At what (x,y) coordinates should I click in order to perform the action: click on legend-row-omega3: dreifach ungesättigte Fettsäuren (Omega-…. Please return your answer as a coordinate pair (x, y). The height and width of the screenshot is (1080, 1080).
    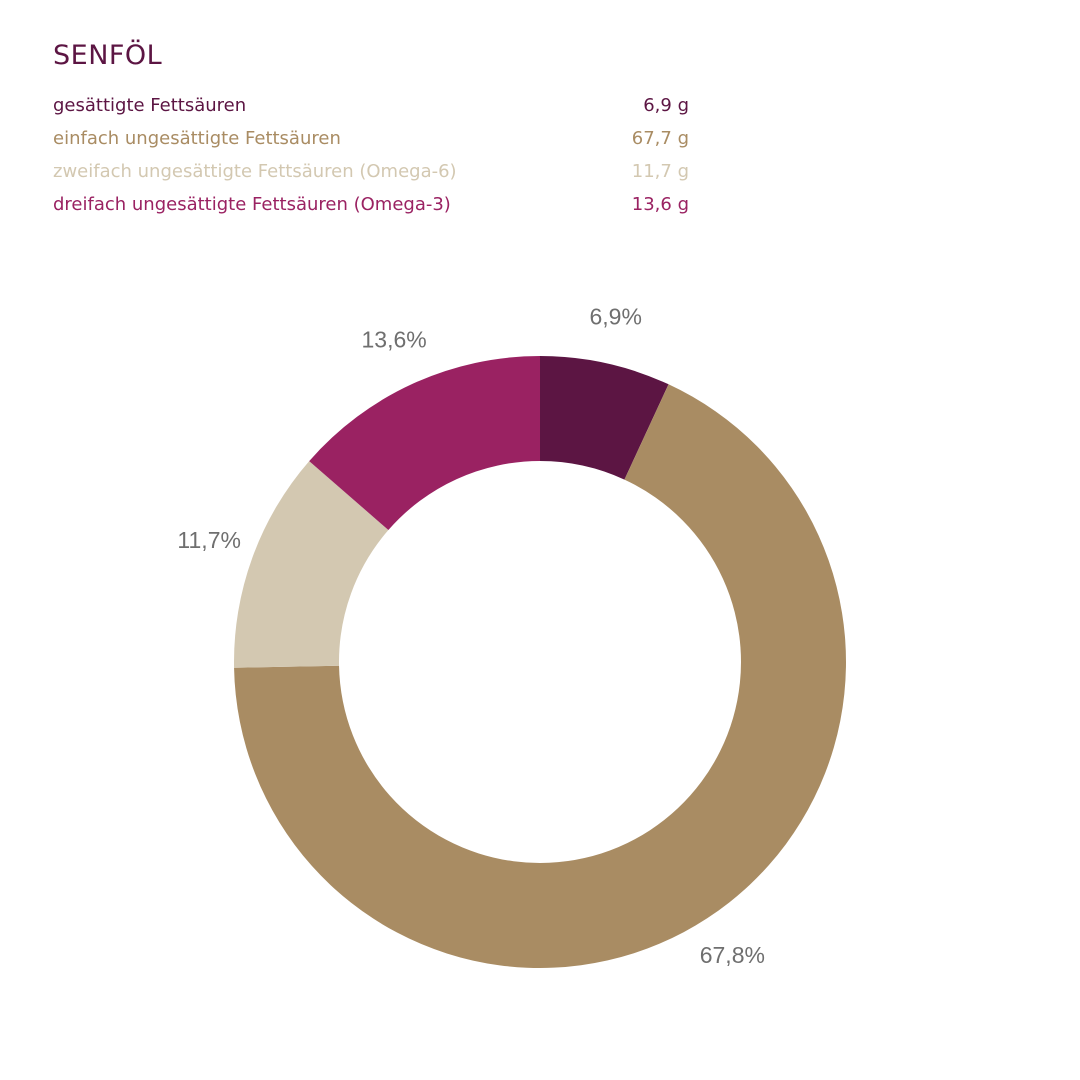
    Looking at the image, I should click on (371, 210).